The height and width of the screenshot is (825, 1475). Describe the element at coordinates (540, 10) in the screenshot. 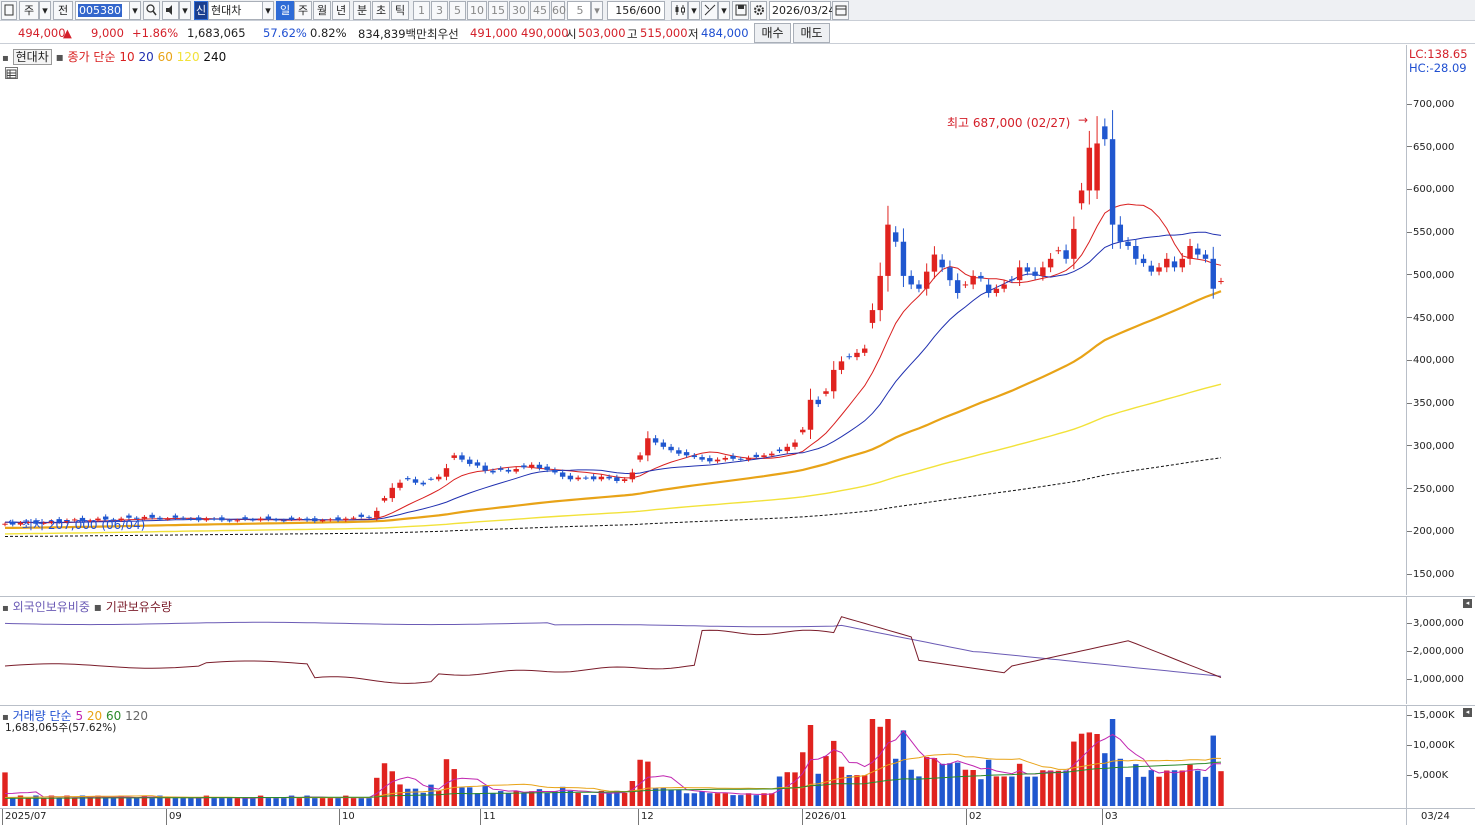

I see `interval-button: 45` at that location.